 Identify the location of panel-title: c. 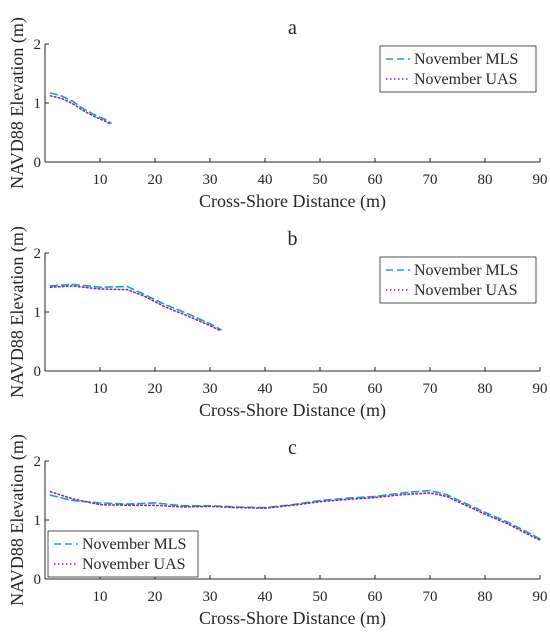
(292, 448).